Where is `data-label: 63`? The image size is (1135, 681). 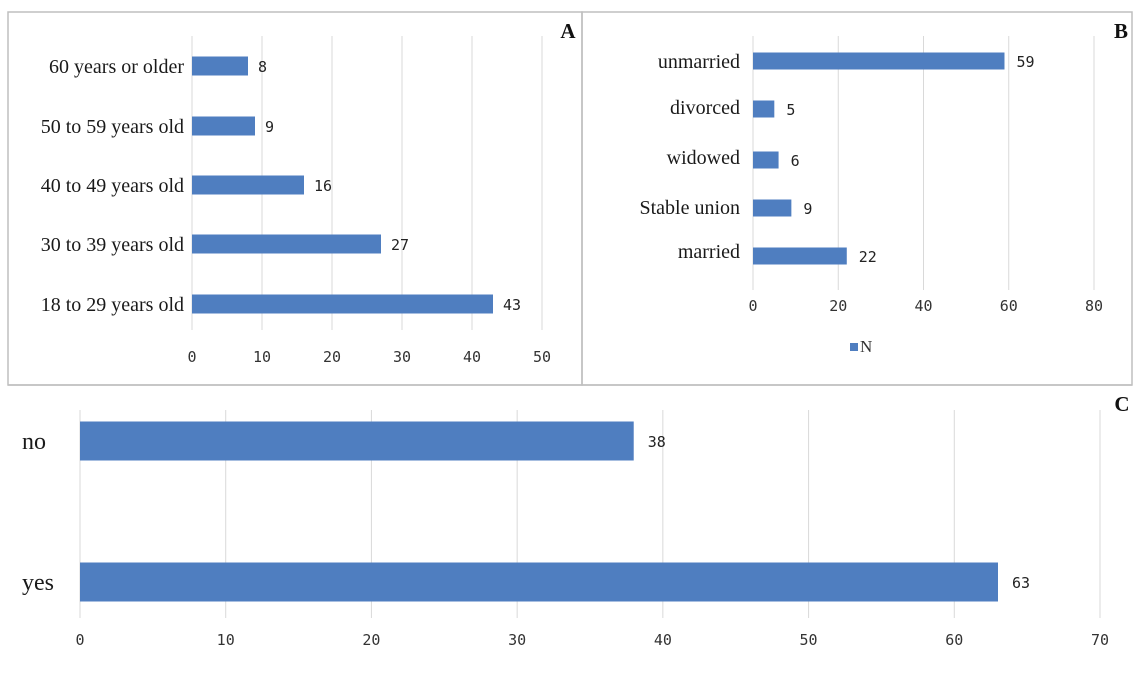 data-label: 63 is located at coordinates (1021, 583).